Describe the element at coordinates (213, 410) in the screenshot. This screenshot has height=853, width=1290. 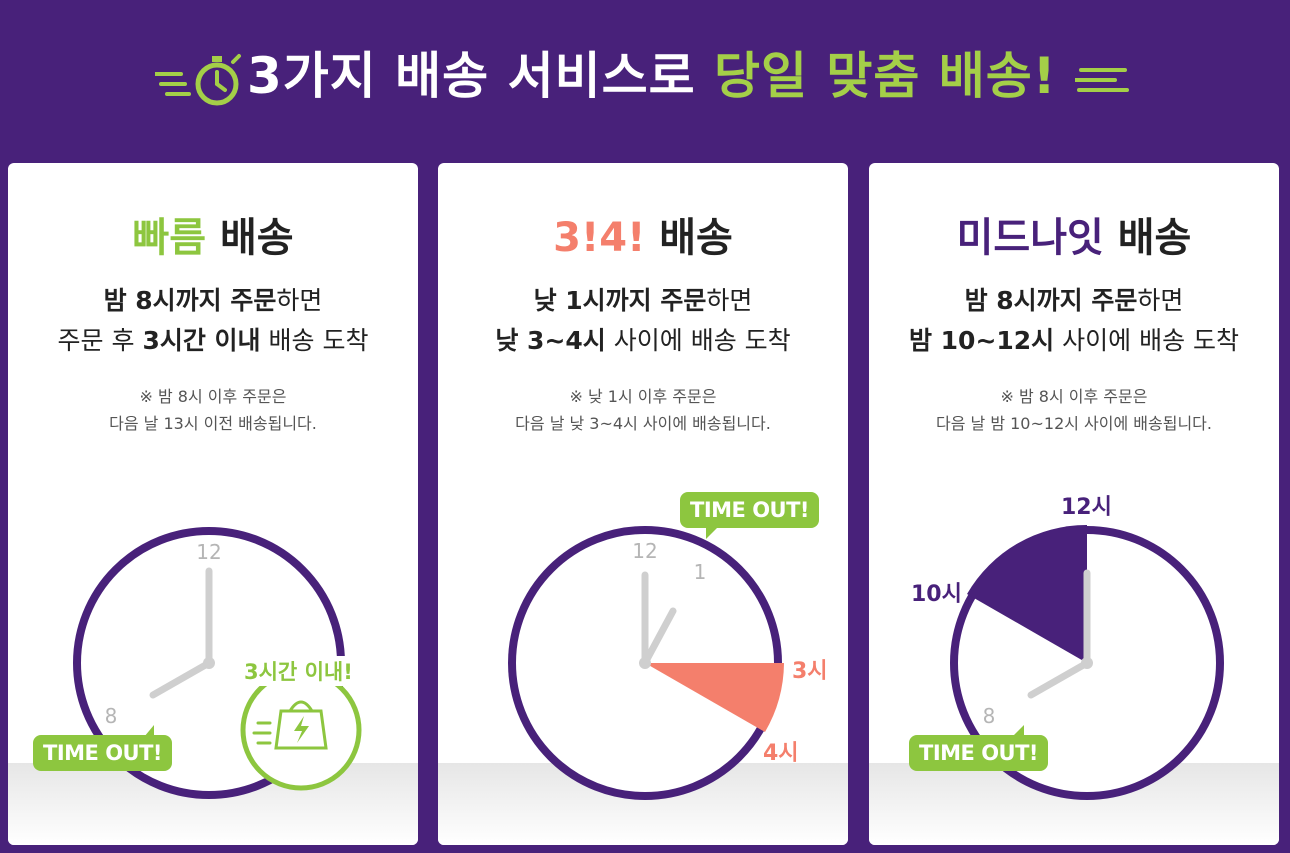
I see `card-note: ※ 밤 8시 이후 주문은 다음 날 13시 이전 배송됩니다.` at that location.